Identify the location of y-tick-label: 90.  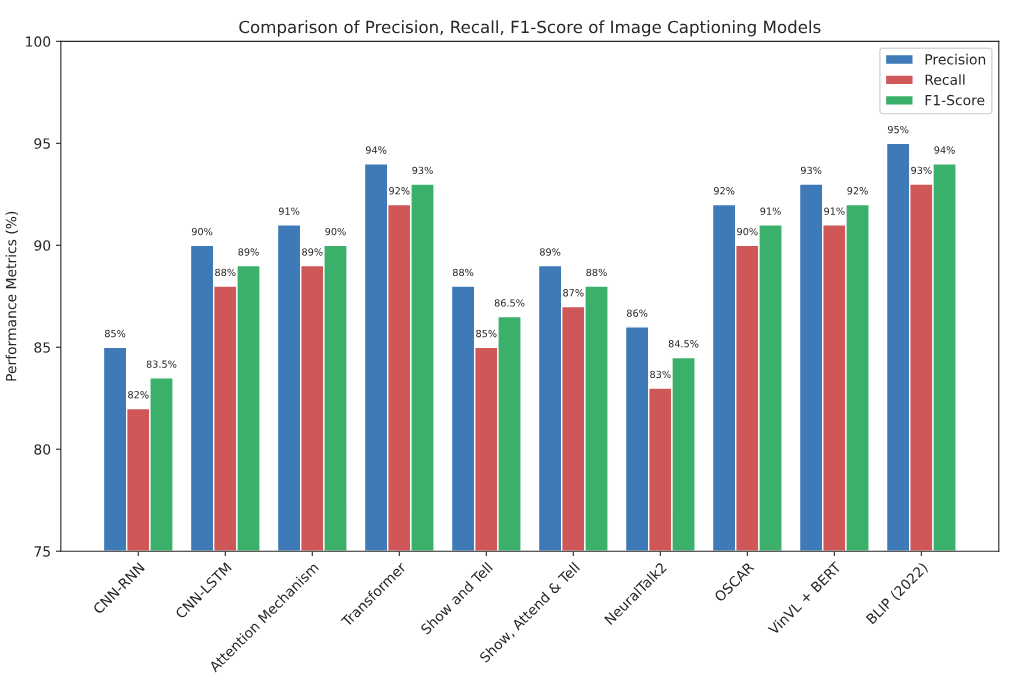
(42, 245).